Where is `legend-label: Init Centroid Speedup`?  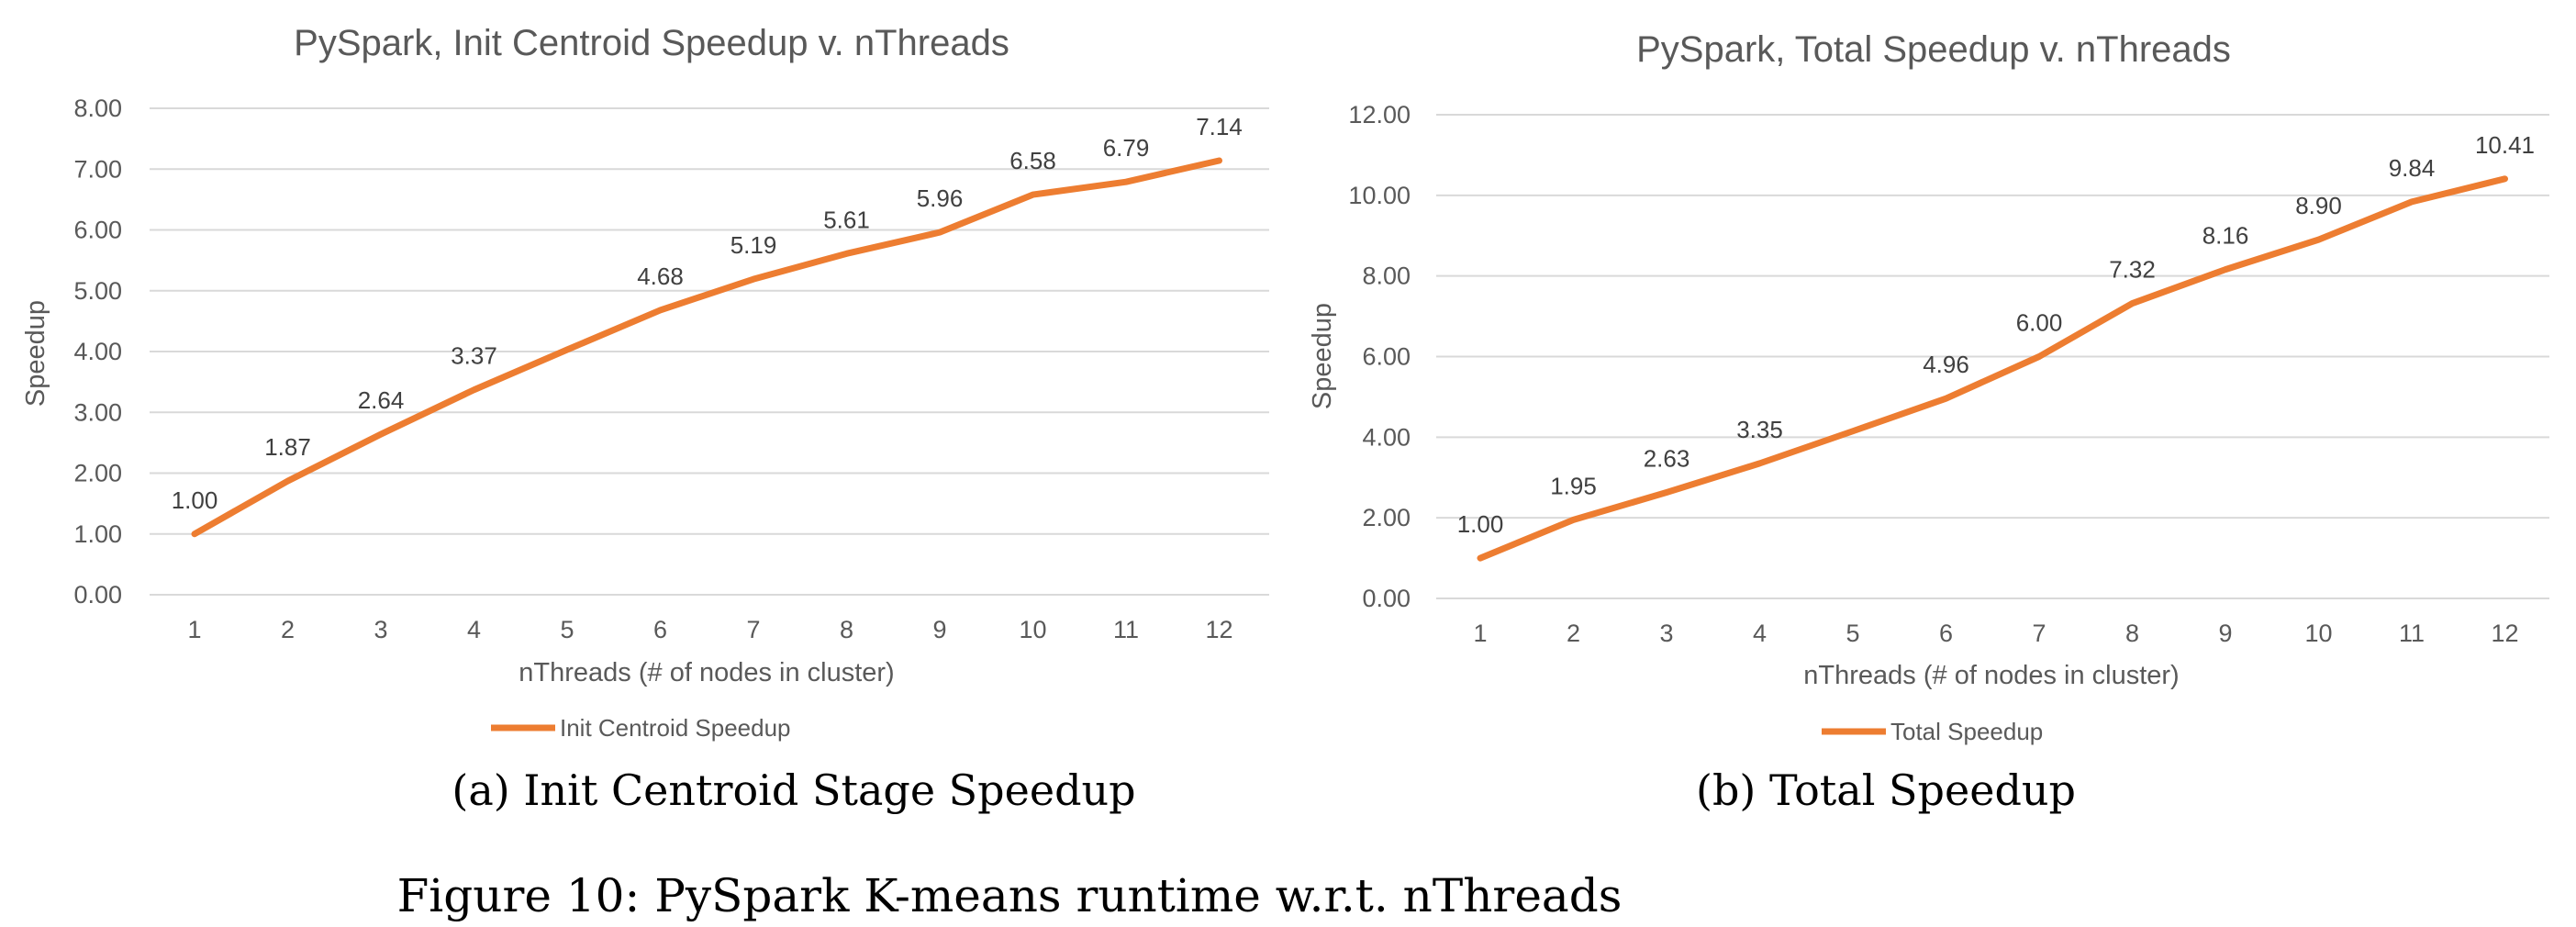 legend-label: Init Centroid Speedup is located at coordinates (676, 728).